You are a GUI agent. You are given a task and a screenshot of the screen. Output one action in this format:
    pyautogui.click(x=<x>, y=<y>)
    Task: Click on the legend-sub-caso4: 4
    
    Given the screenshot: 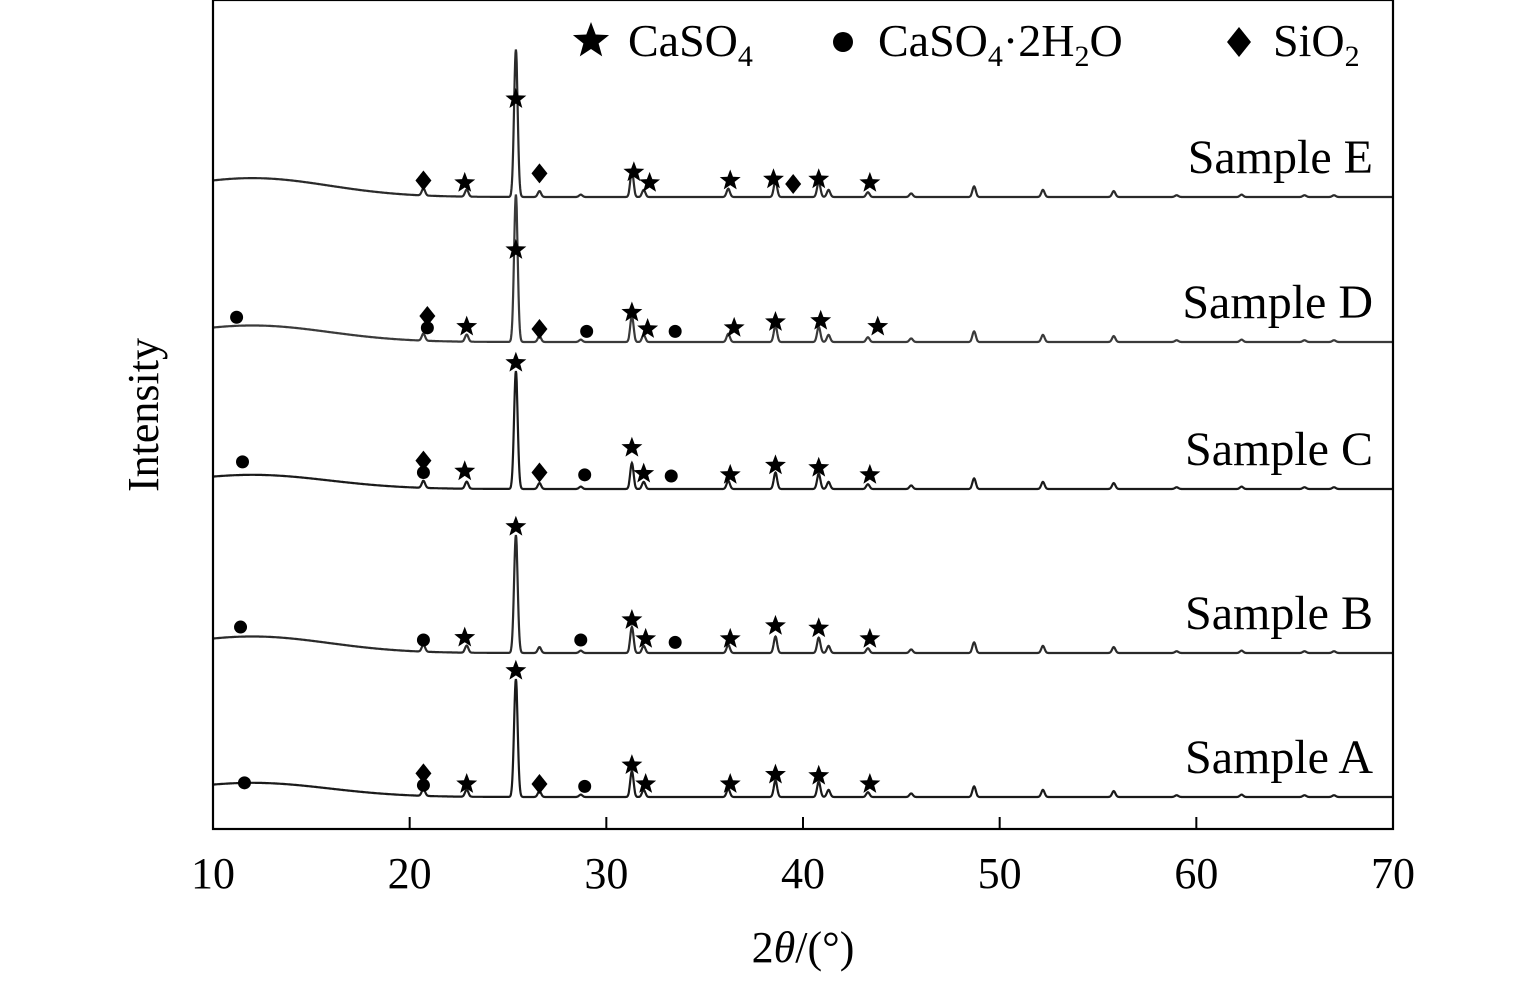 What is the action you would take?
    pyautogui.click(x=745, y=56)
    